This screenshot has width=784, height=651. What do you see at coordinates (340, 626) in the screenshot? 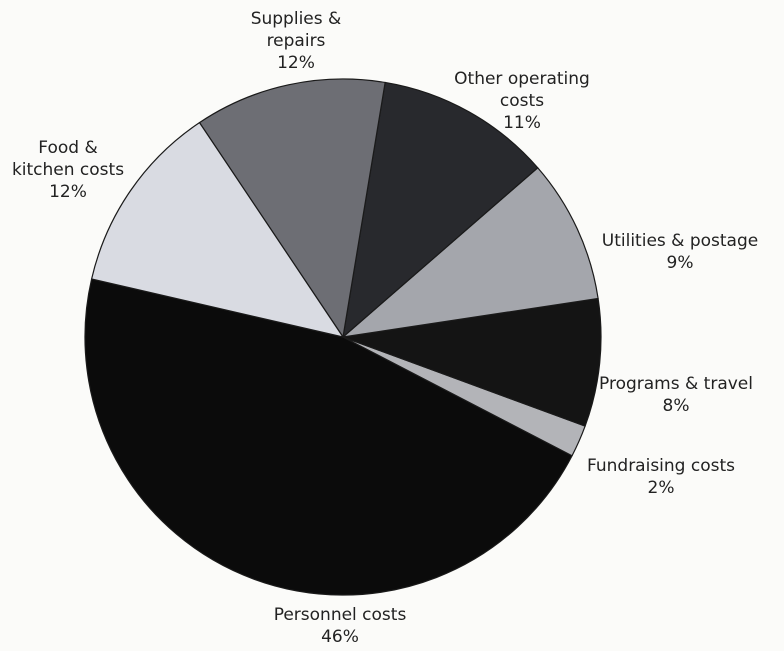
I see `pie-label-personnel-costs: Personnel costs 46%` at bounding box center [340, 626].